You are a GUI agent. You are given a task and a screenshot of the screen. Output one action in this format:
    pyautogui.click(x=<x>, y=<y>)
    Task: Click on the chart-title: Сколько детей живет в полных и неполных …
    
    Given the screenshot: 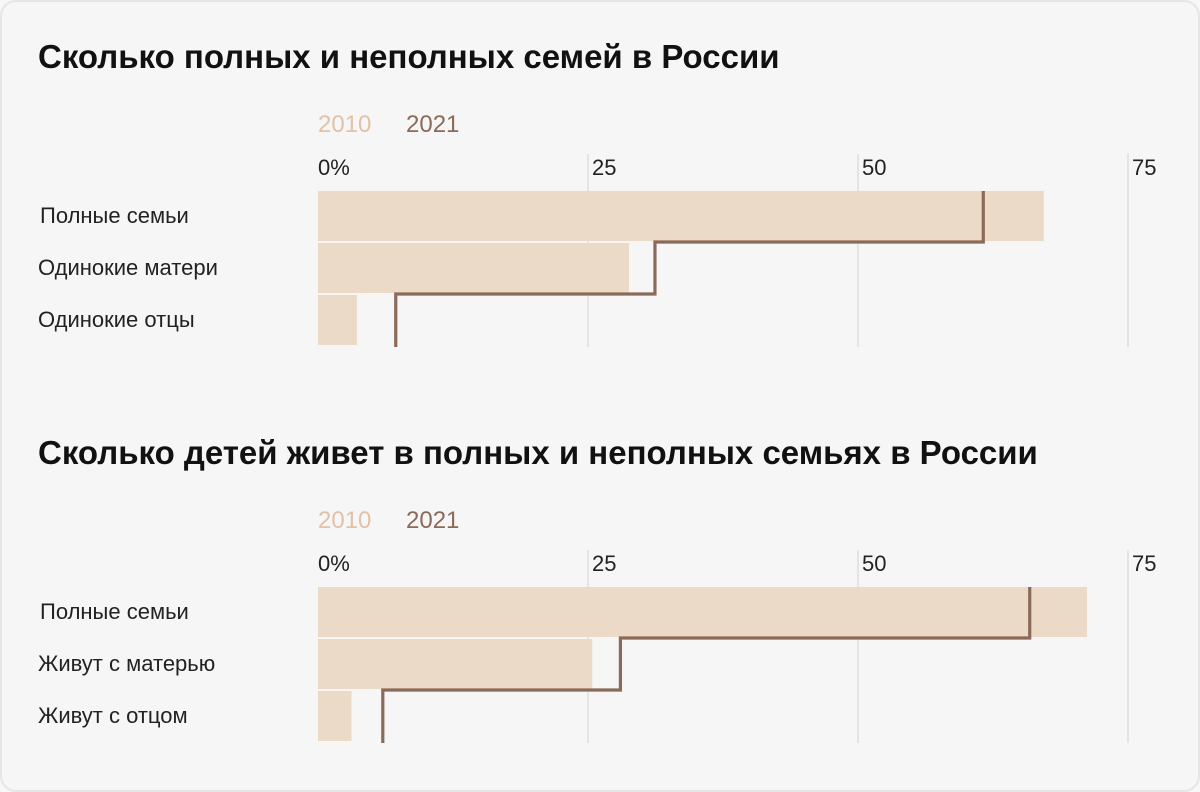 What is the action you would take?
    pyautogui.click(x=538, y=452)
    